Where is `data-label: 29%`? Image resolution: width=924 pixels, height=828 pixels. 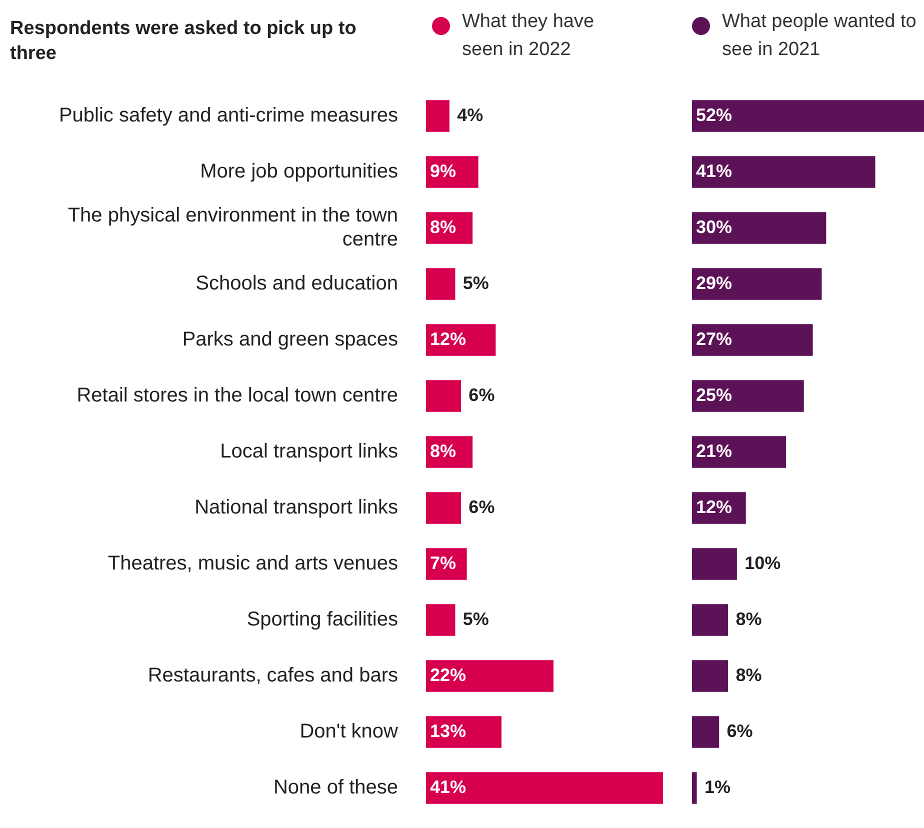
data-label: 29% is located at coordinates (714, 282).